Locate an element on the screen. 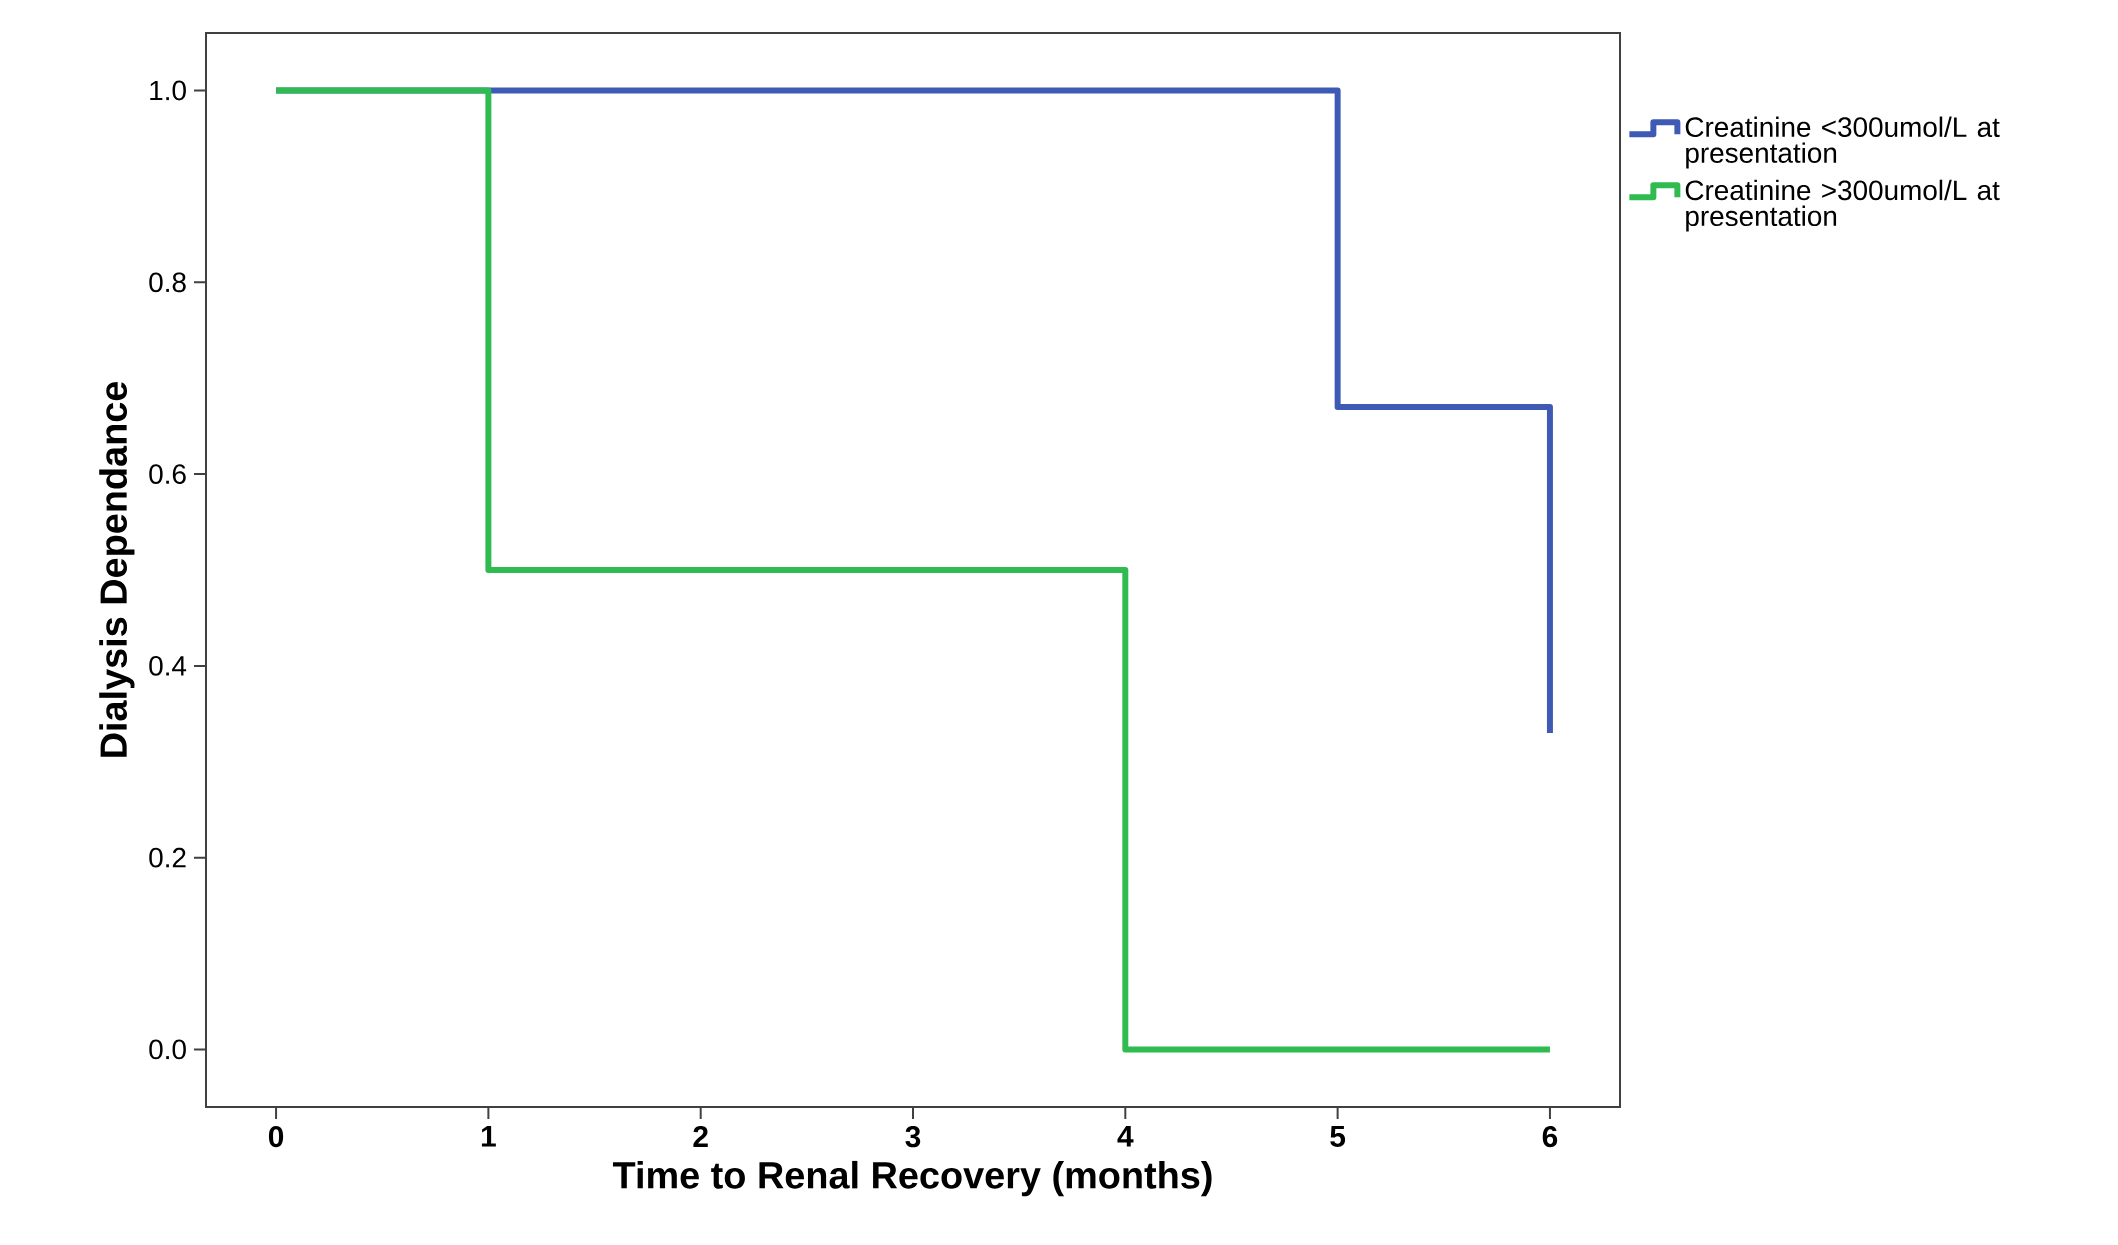  x-tick-label: 1 is located at coordinates (488, 1136).